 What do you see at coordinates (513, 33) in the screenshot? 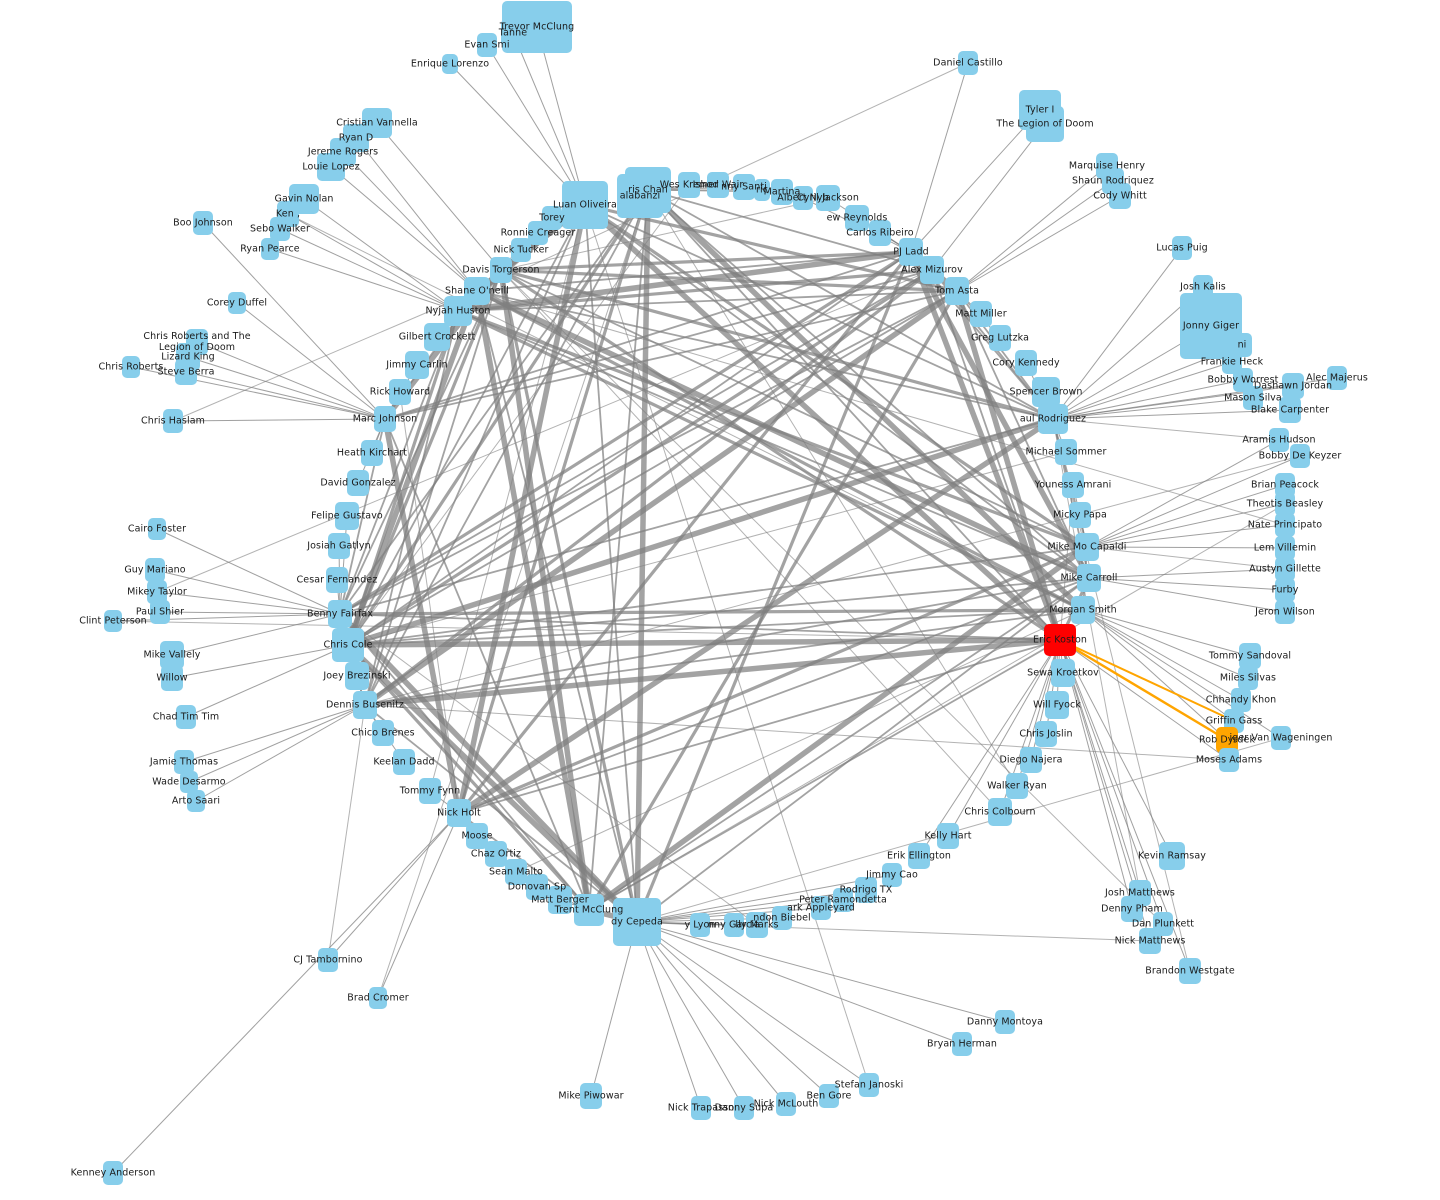
I see `graph-node-tanner` at bounding box center [513, 33].